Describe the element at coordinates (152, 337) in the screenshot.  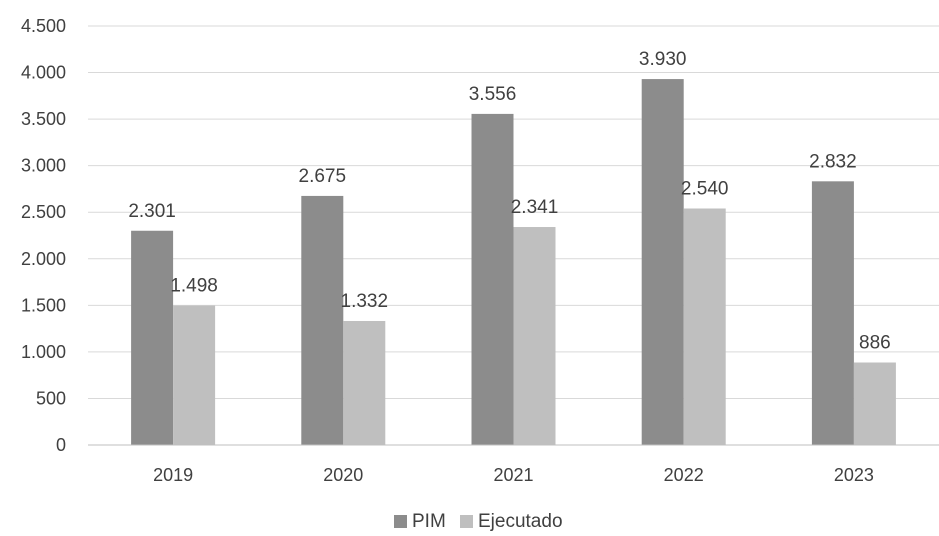
I see `bar-pim-2019` at that location.